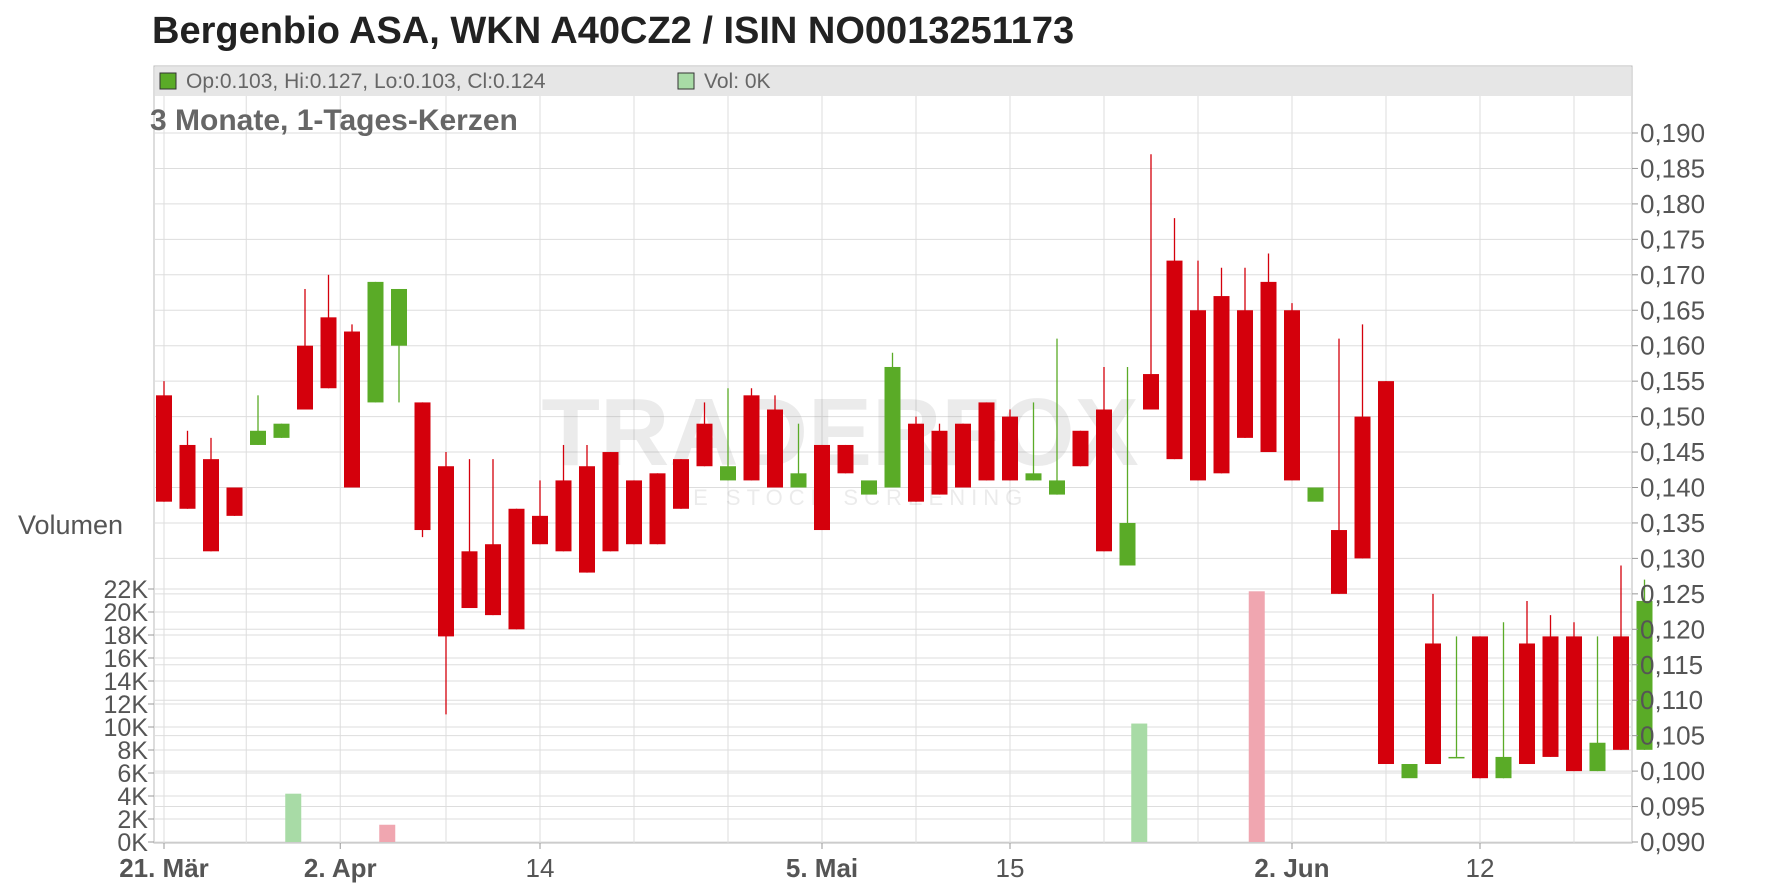 This screenshot has height=888, width=1776. I want to click on price-tick-label: 0,125, so click(1672, 594).